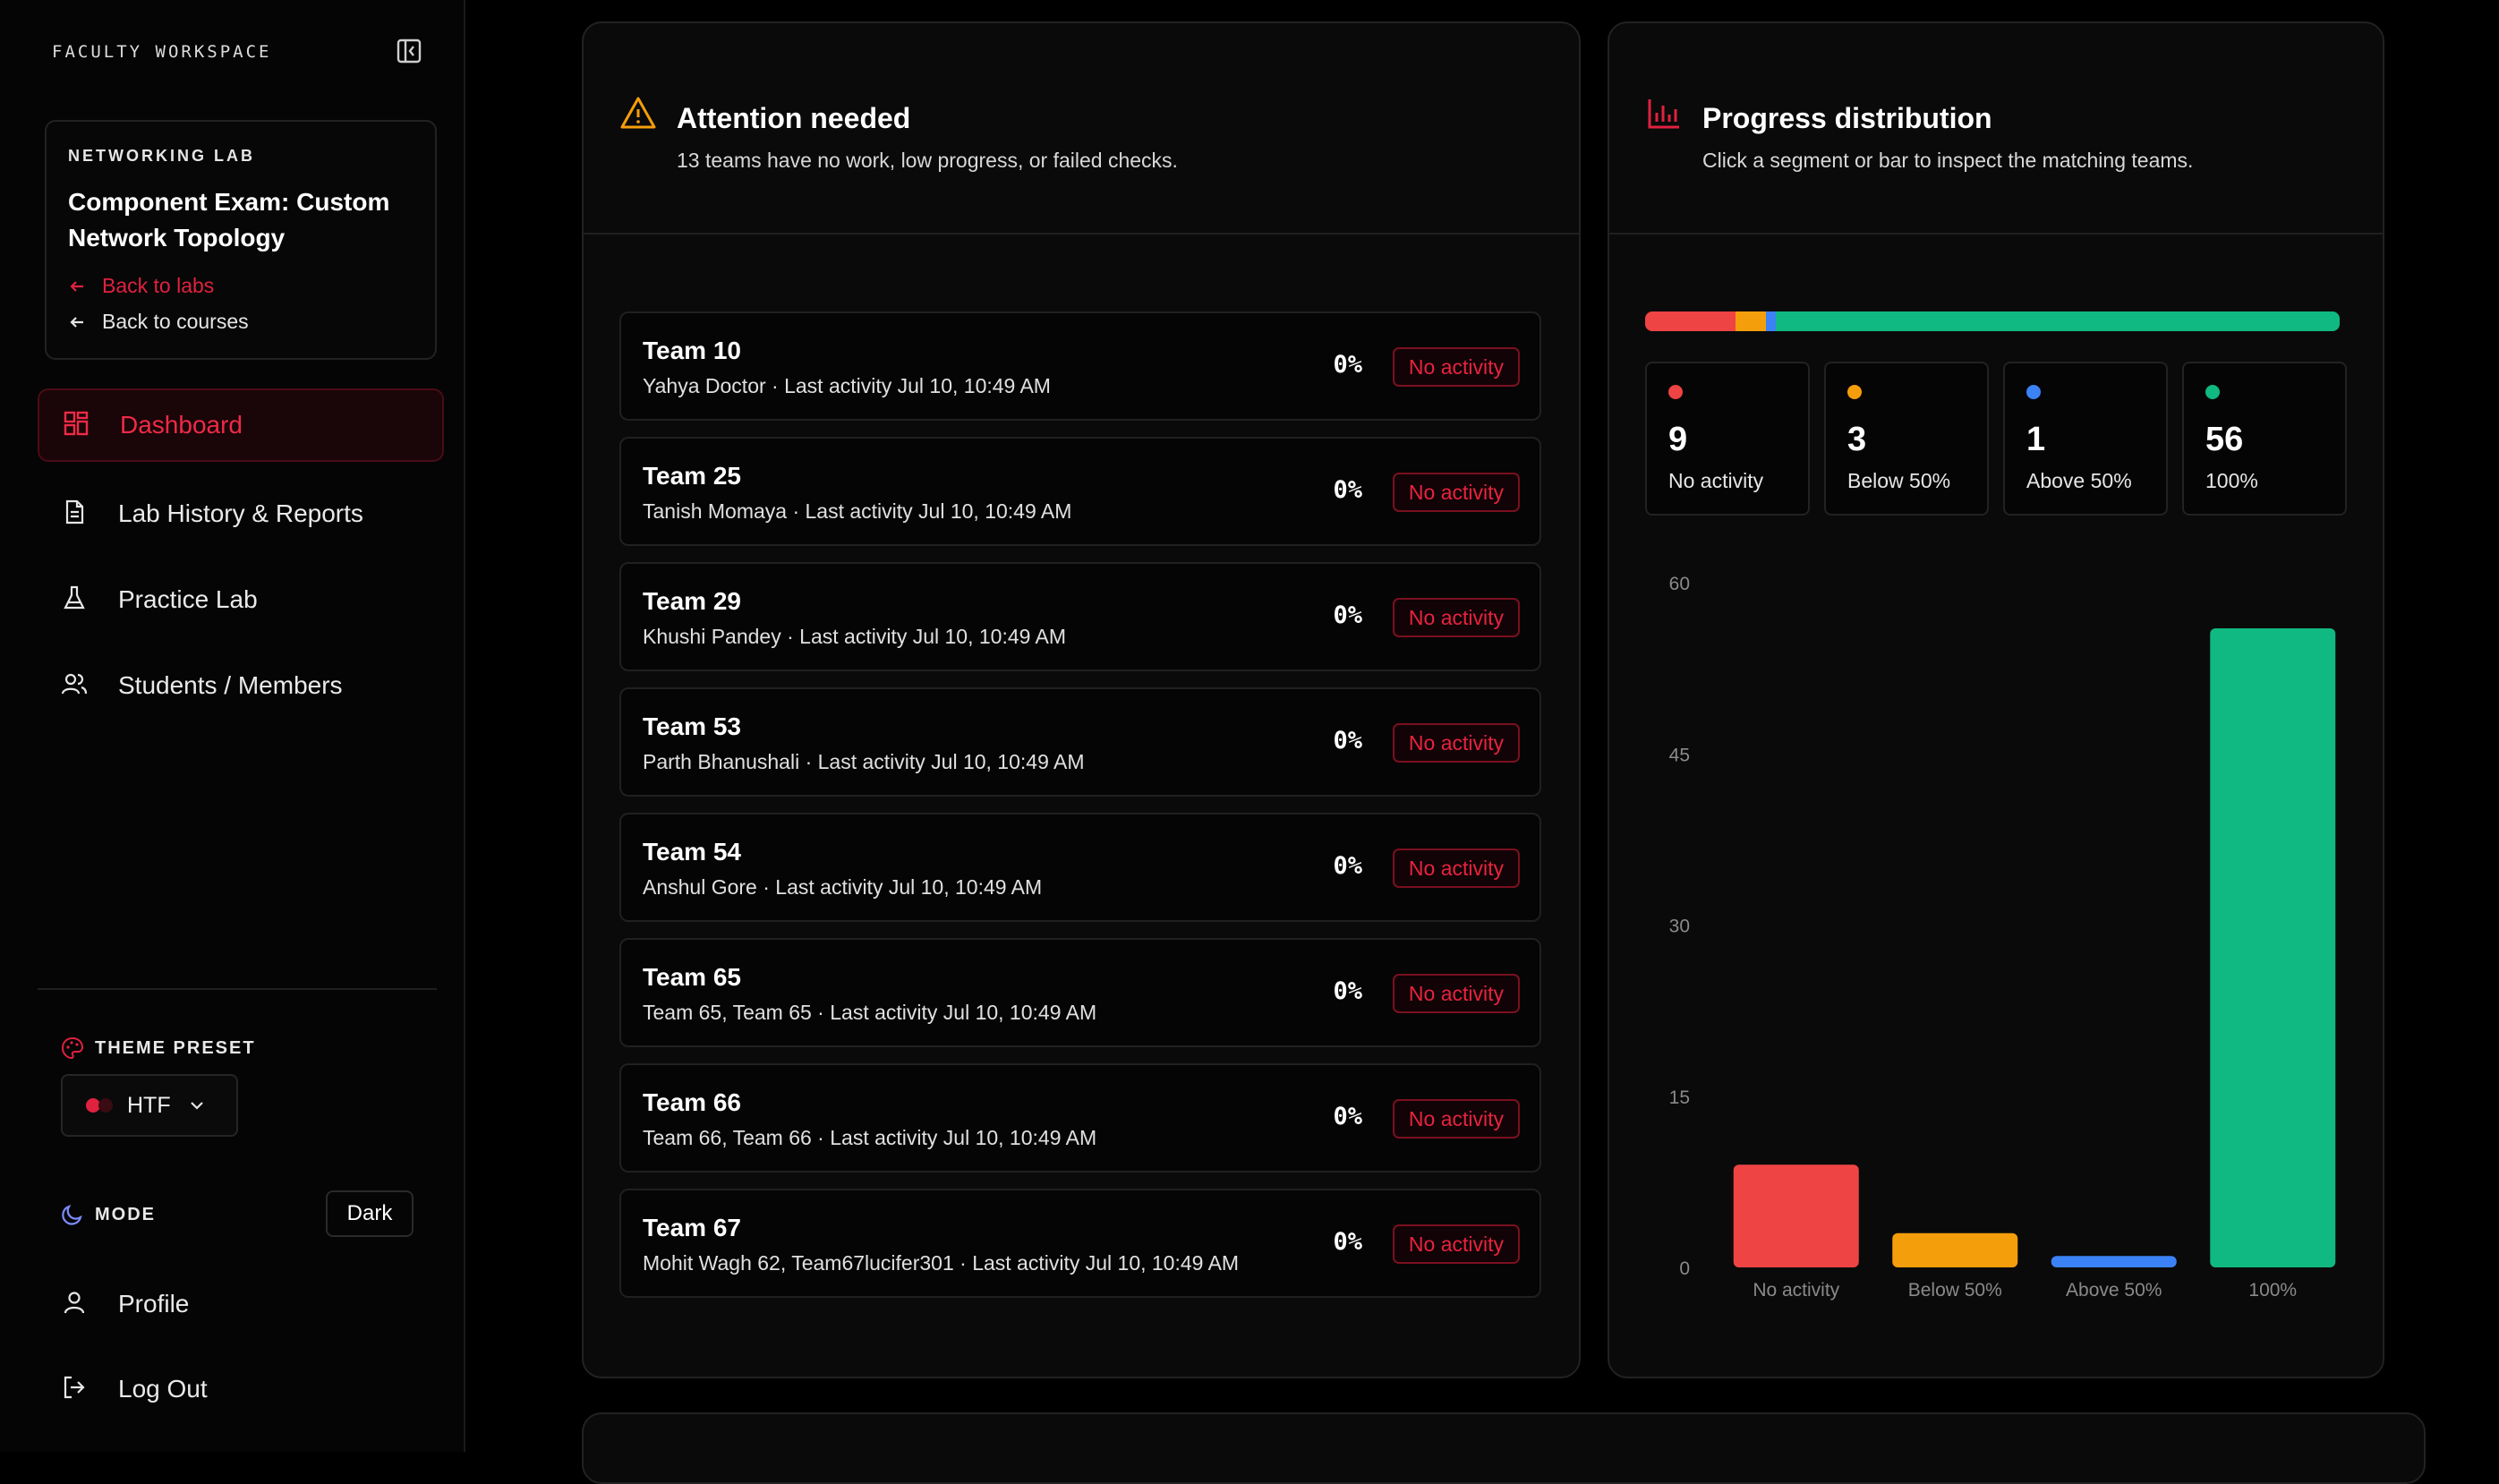 Image resolution: width=2499 pixels, height=1484 pixels. I want to click on nav-dashboard: Dashboard, so click(241, 425).